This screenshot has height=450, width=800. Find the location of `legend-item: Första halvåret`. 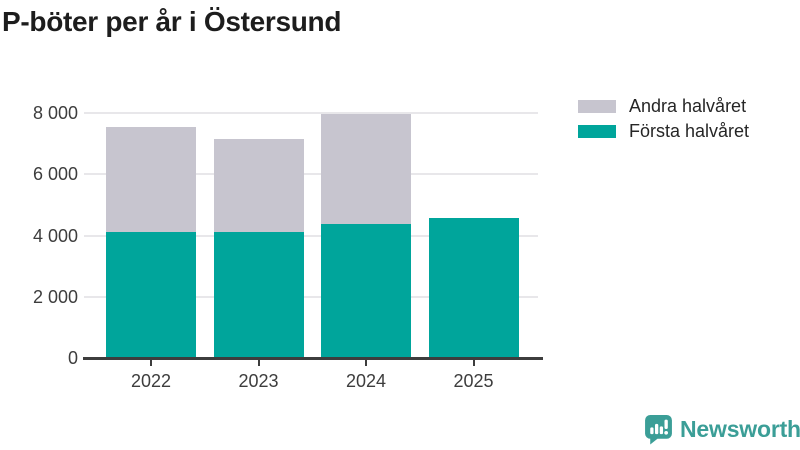

legend-item: Första halvåret is located at coordinates (663, 131).